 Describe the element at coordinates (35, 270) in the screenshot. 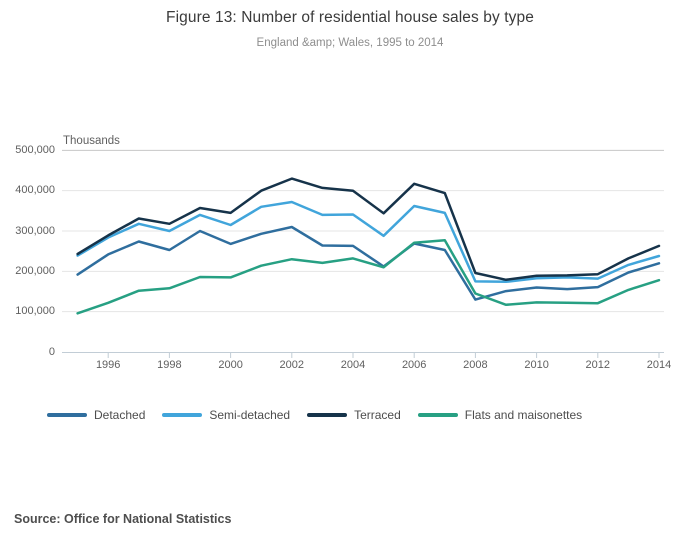

I see `y-axis-tick-label: 200,000` at that location.